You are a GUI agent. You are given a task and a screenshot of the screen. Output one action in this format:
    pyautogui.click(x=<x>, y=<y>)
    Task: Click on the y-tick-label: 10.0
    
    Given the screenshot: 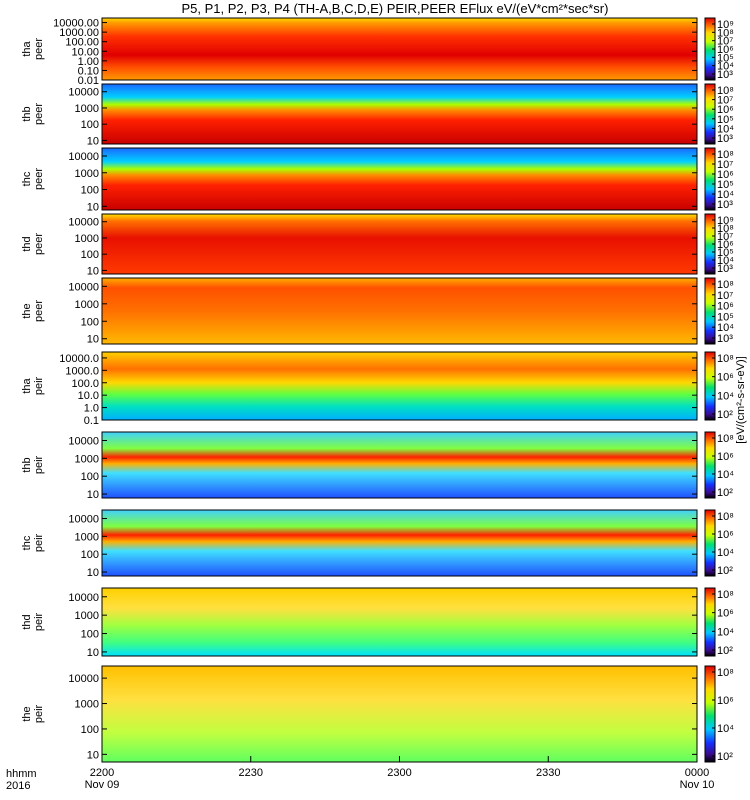 What is the action you would take?
    pyautogui.click(x=88, y=396)
    